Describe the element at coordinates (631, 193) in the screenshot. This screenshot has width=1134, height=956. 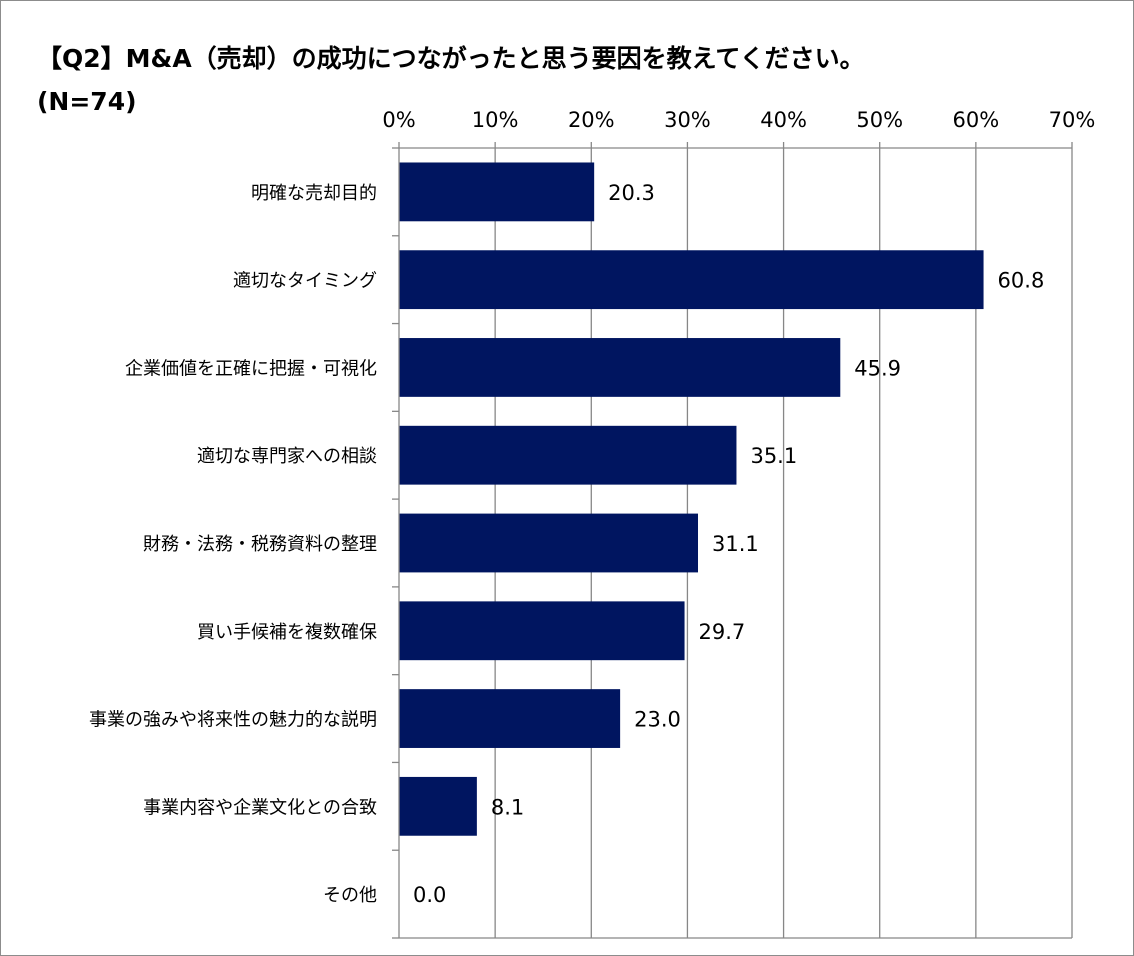
I see `data-label: 20.3` at that location.